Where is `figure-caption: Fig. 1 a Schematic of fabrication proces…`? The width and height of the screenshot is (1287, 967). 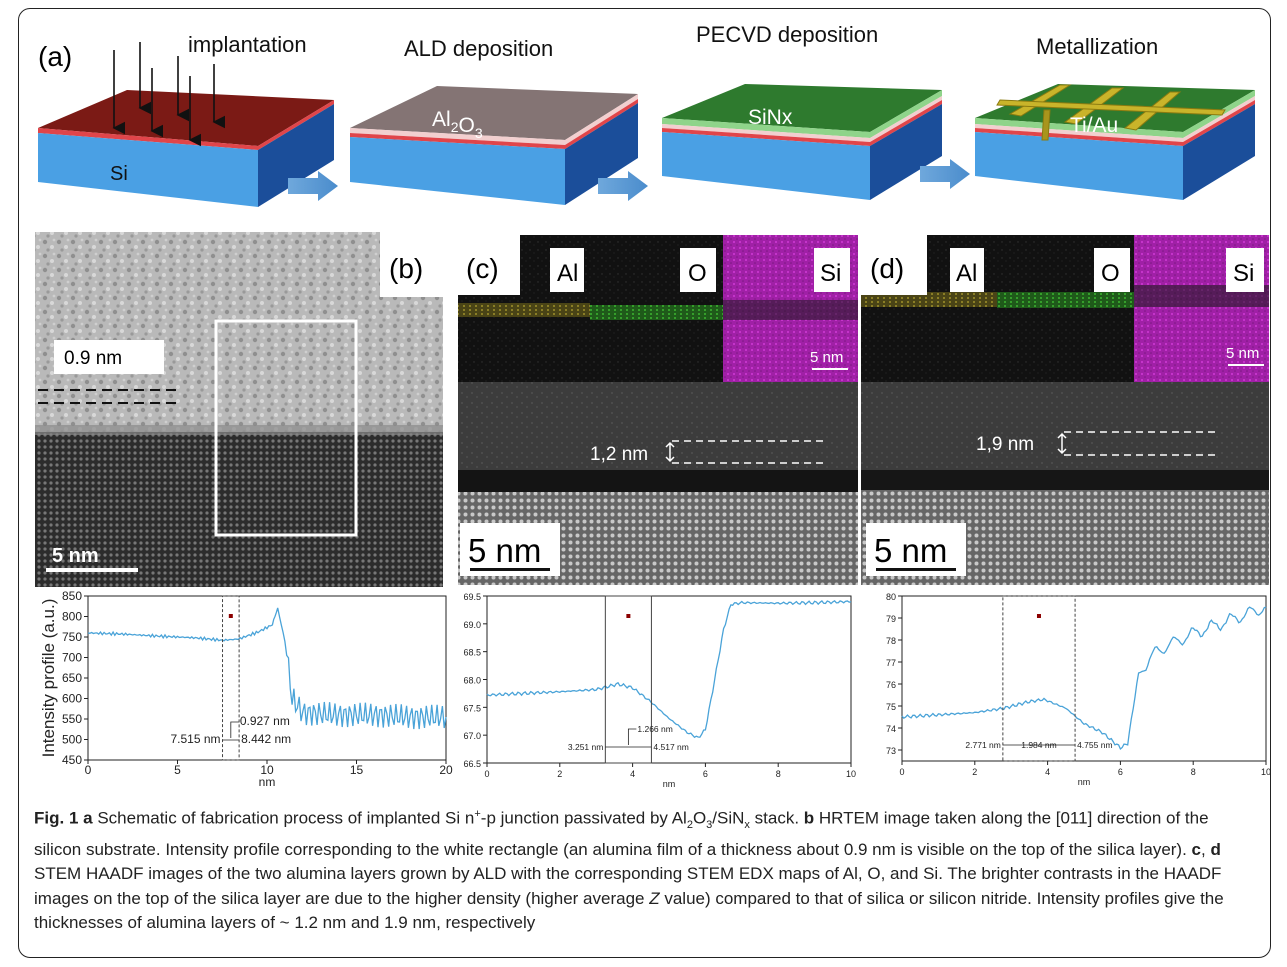
figure-caption: Fig. 1 a Schematic of fabrication proces… is located at coordinates (646, 869).